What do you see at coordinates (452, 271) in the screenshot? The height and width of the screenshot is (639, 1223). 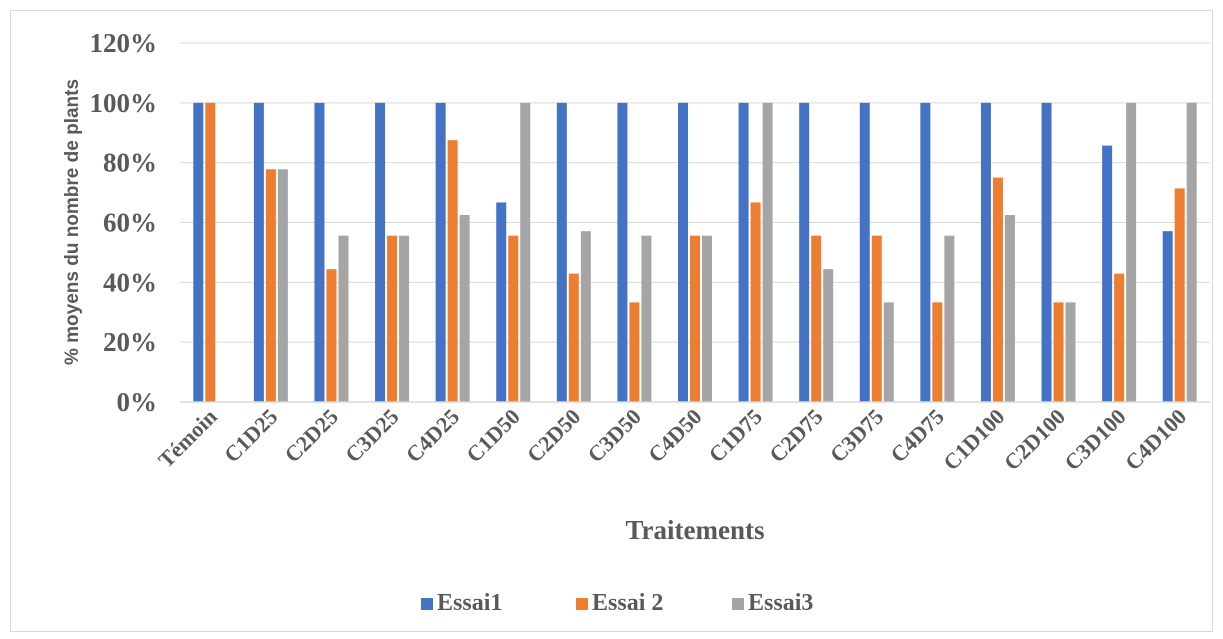 I see `bar-essai-2-c4d25` at bounding box center [452, 271].